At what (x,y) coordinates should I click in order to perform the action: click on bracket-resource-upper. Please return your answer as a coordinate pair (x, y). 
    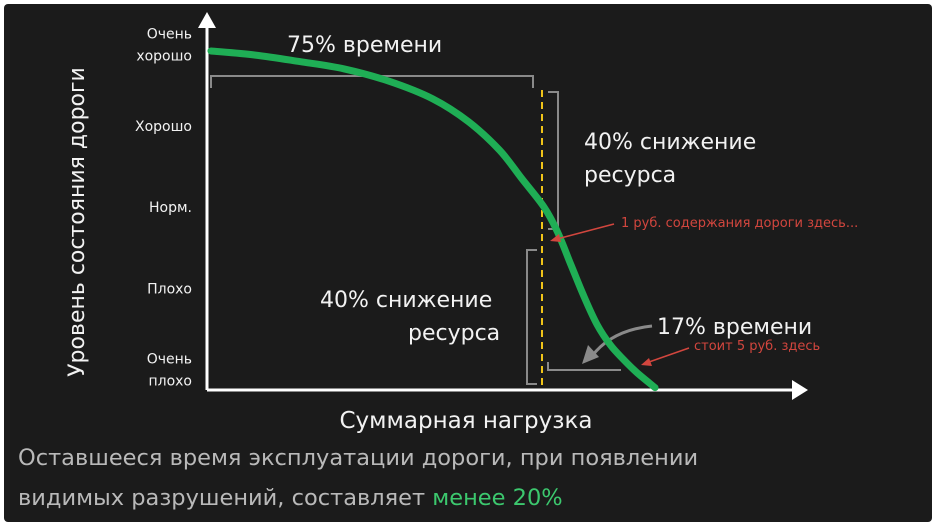
    Looking at the image, I should click on (553, 160).